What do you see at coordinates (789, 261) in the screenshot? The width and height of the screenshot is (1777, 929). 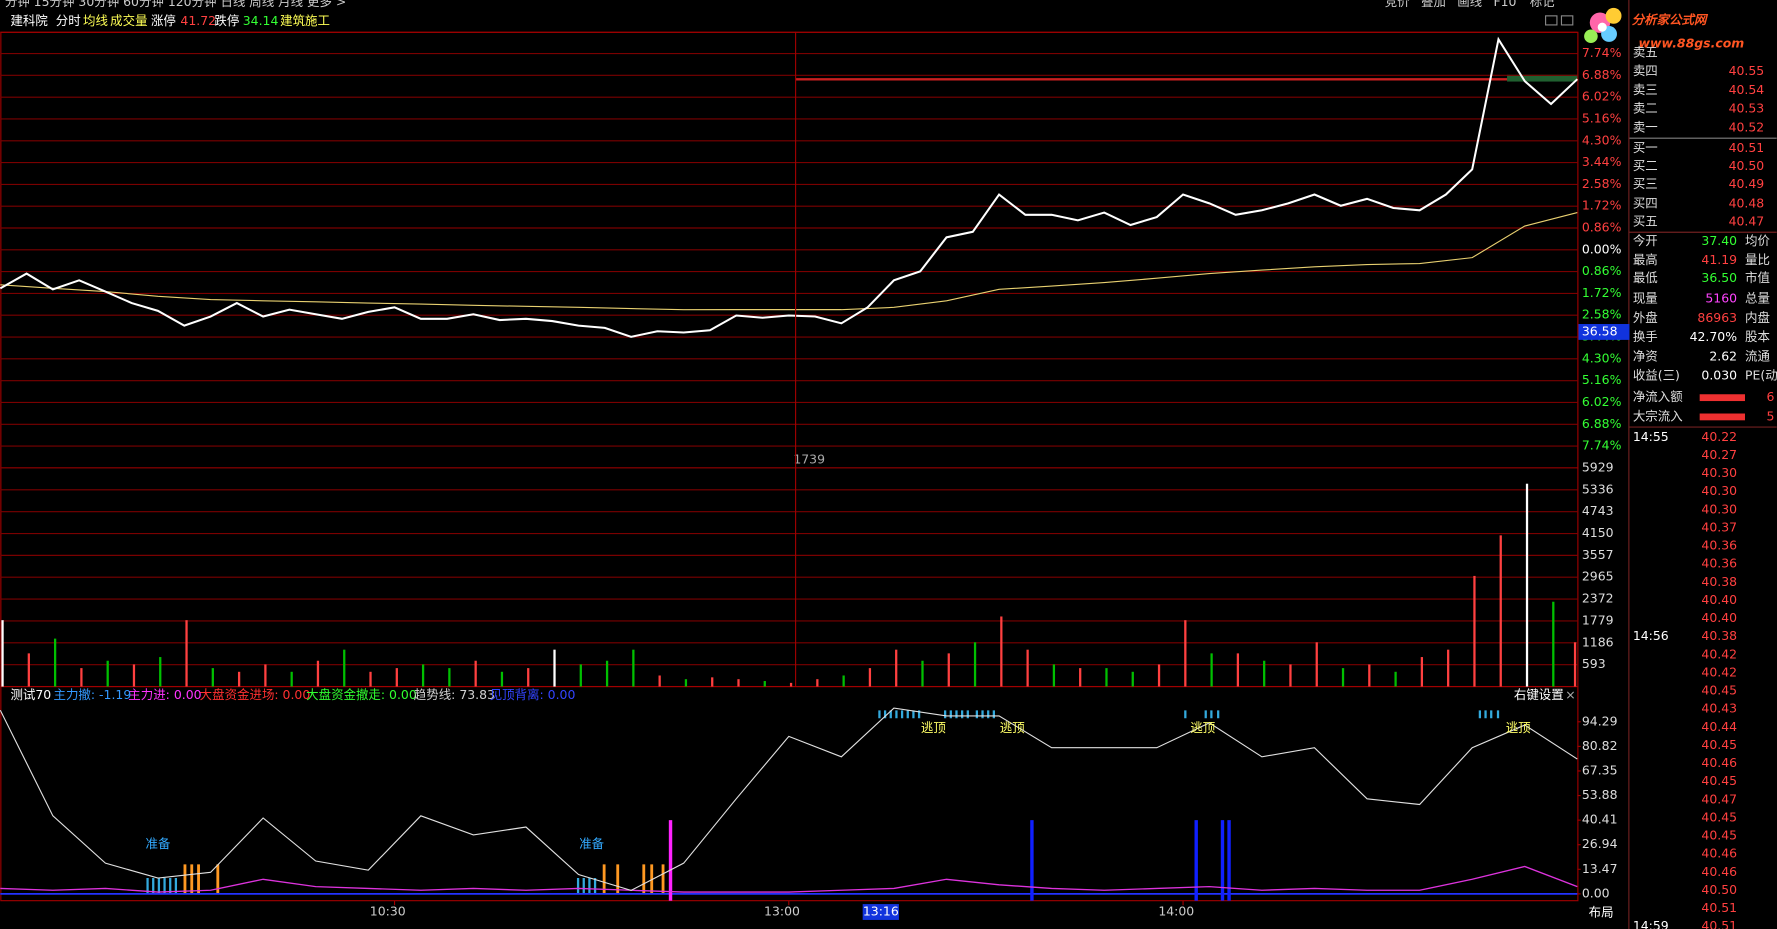 I see `average-line` at bounding box center [789, 261].